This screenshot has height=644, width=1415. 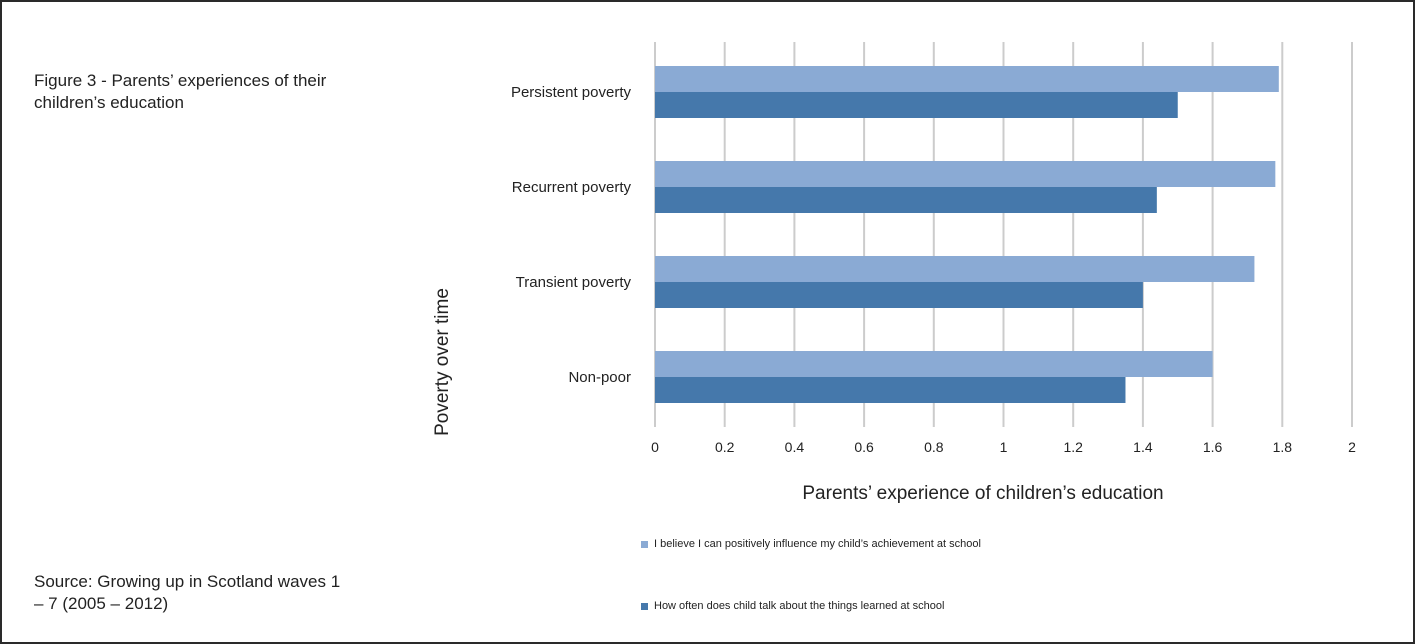 What do you see at coordinates (1352, 447) in the screenshot?
I see `x-tick-label: 2` at bounding box center [1352, 447].